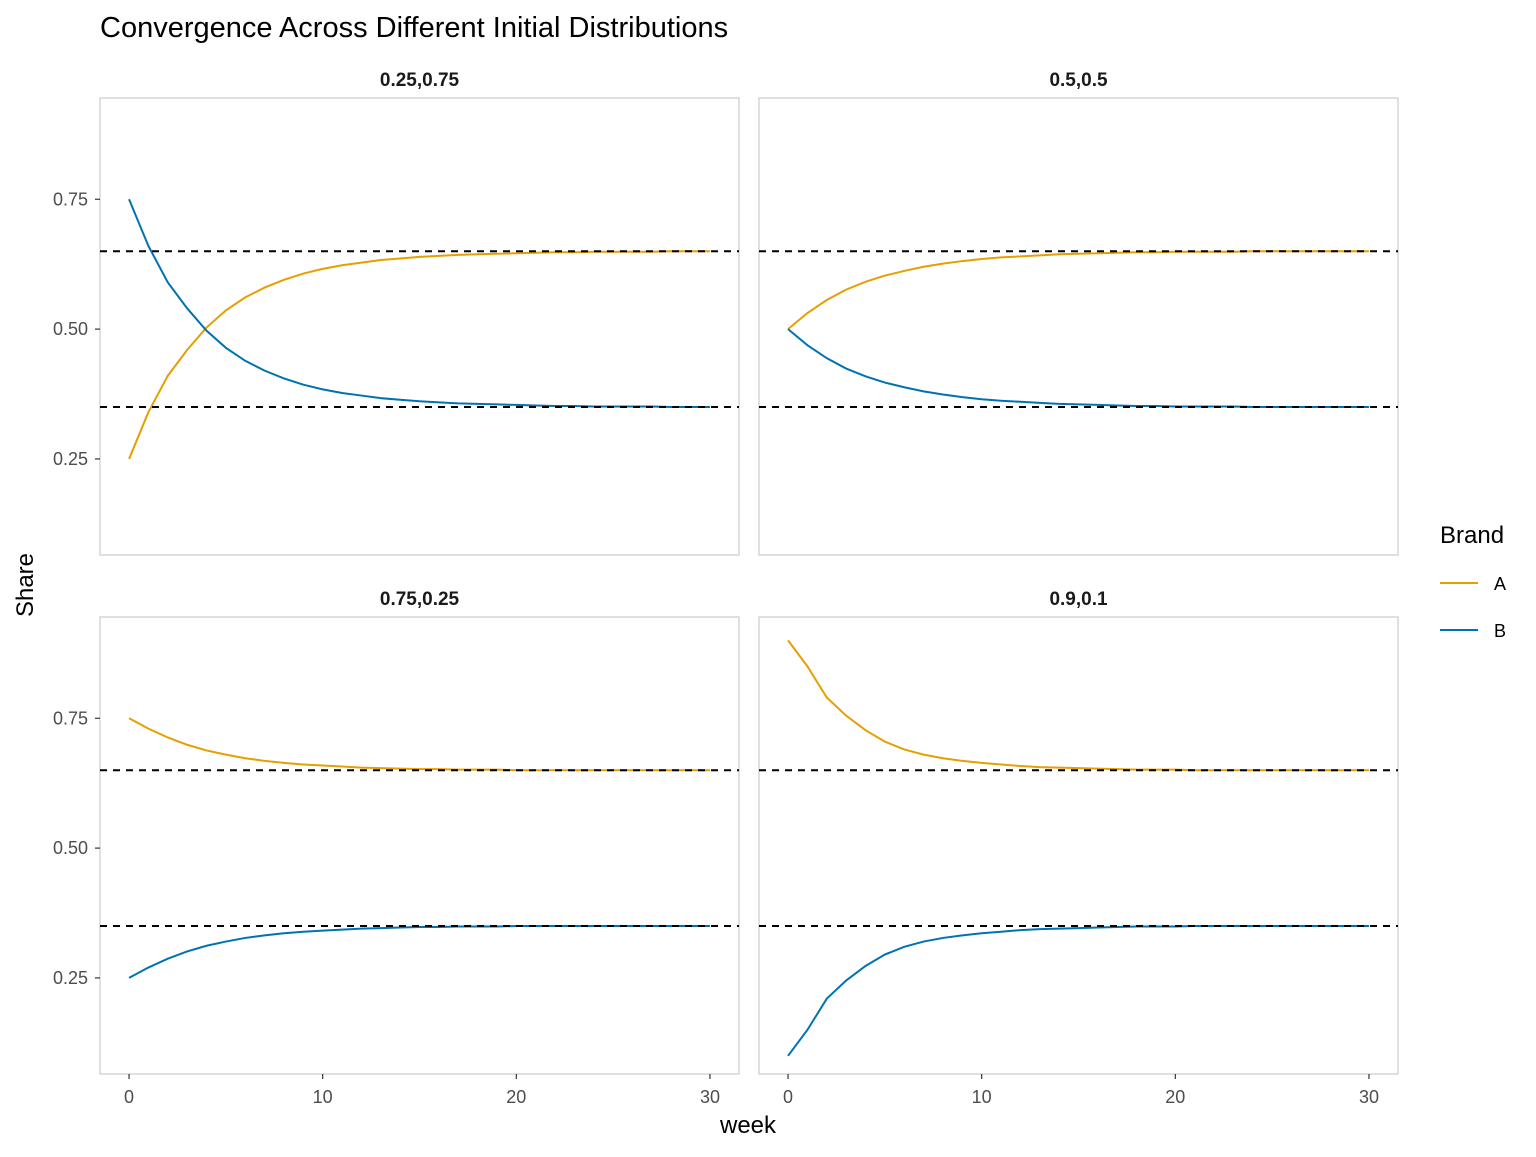 This screenshot has width=1536, height=1157. I want to click on facet-strip-label: 0.9,0.1, so click(1078, 599).